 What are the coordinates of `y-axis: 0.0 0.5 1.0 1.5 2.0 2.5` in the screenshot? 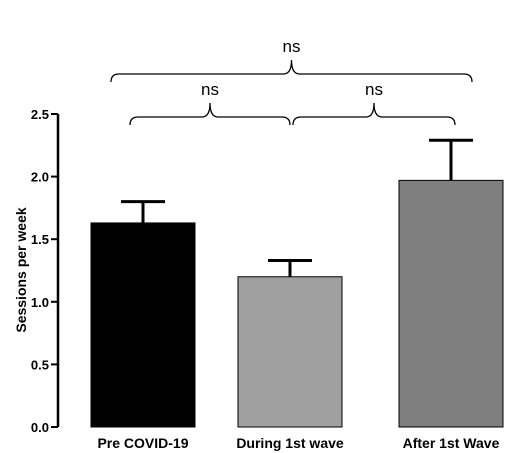 It's located at (45, 271).